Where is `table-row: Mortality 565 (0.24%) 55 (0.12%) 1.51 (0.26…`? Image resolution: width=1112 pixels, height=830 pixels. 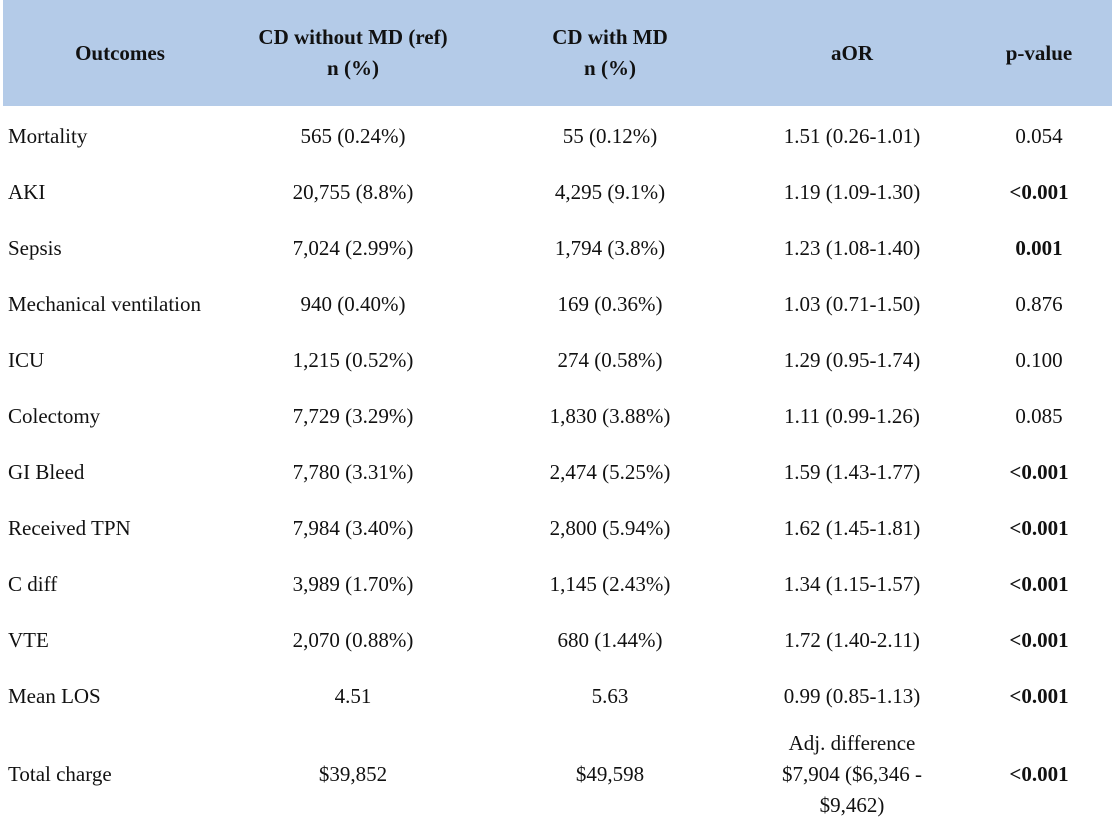 table-row: Mortality 565 (0.24%) 55 (0.12%) 1.51 (0.26… is located at coordinates (556, 136).